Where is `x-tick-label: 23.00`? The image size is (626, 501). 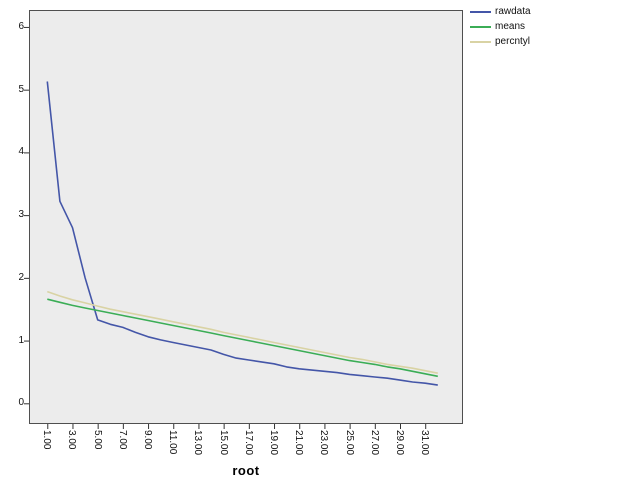 x-tick-label: 23.00 is located at coordinates (324, 443).